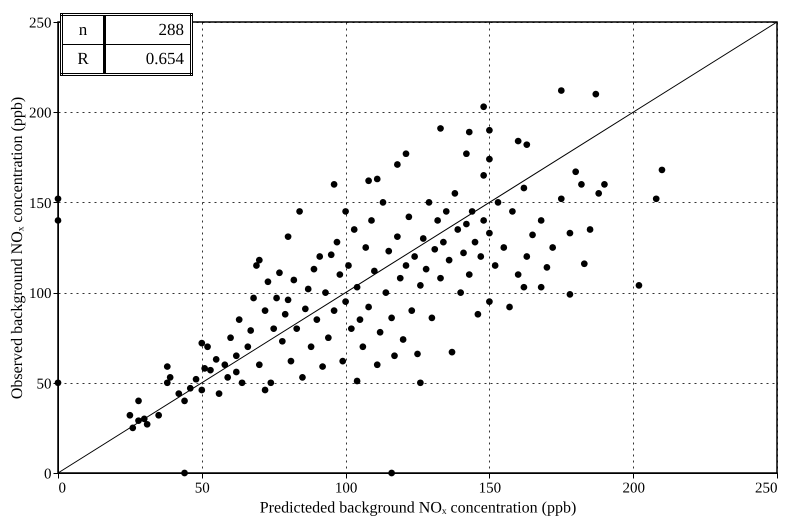 This screenshot has width=803, height=523. Describe the element at coordinates (44, 384) in the screenshot. I see `y-tick-label: 50` at that location.